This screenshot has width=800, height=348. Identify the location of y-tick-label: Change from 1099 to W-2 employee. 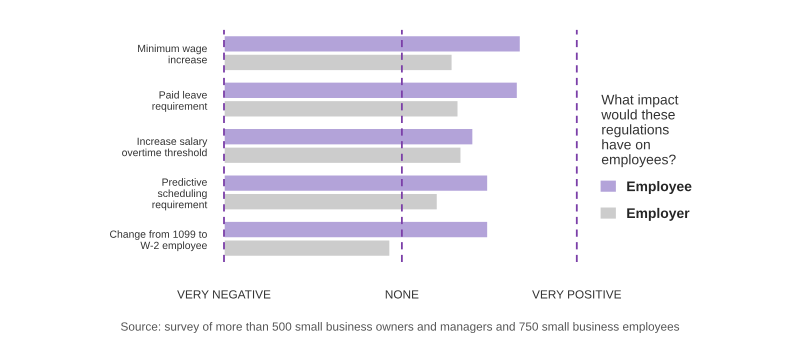
(158, 241).